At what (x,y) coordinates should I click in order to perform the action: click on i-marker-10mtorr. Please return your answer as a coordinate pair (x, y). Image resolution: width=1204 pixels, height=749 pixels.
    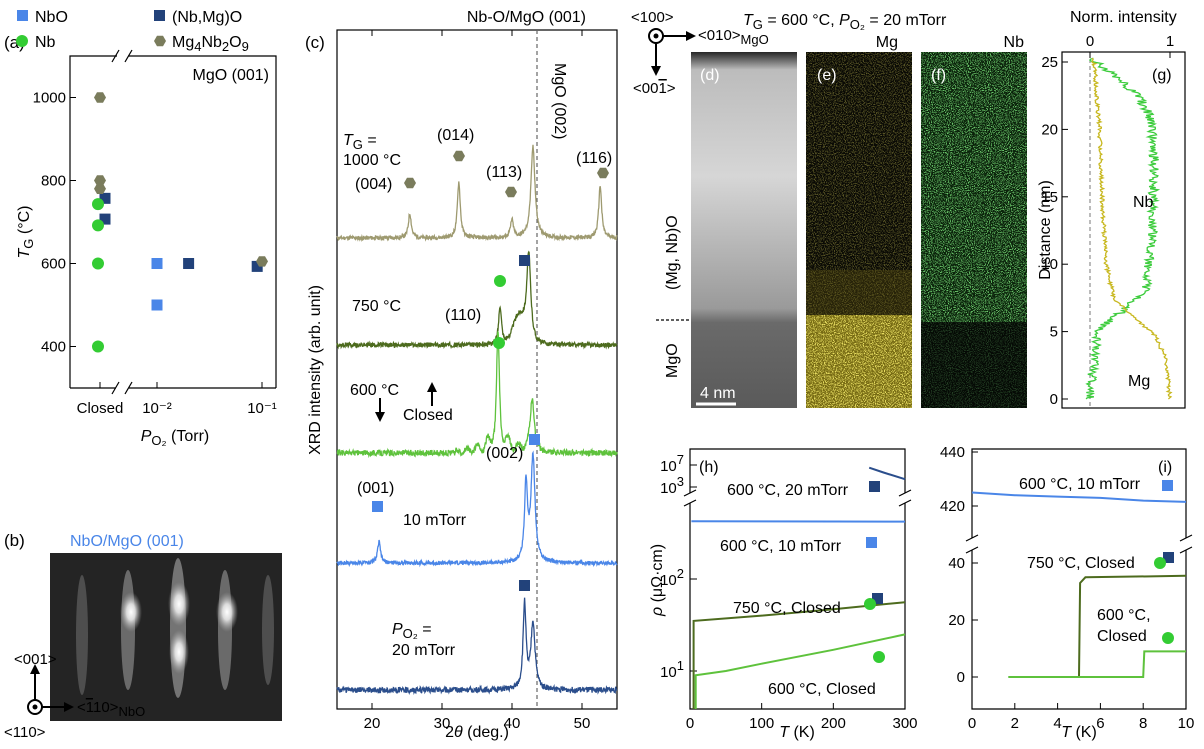
    Looking at the image, I should click on (1167, 485).